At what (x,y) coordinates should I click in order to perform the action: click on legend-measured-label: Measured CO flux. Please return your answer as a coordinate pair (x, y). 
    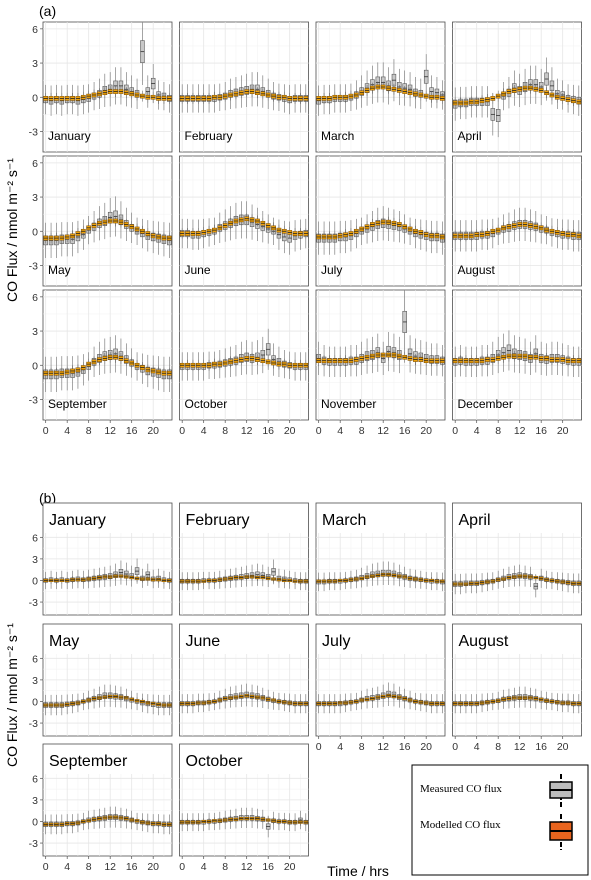
    Looking at the image, I should click on (461, 789).